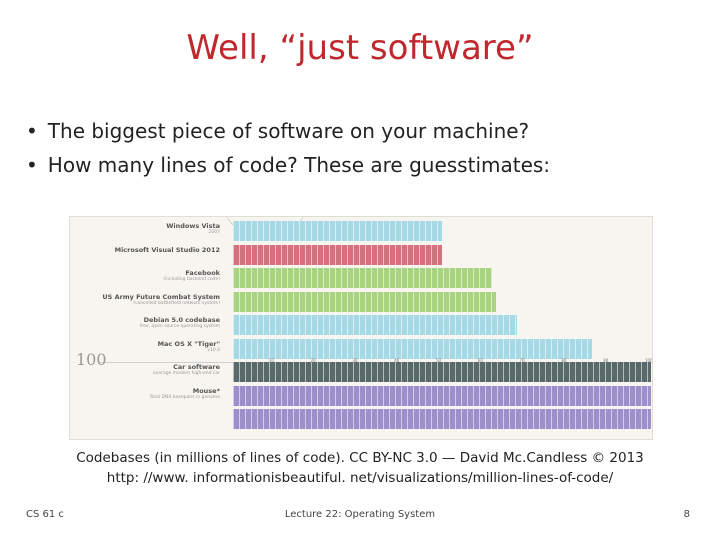  I want to click on bar-name: Car software, so click(196, 367).